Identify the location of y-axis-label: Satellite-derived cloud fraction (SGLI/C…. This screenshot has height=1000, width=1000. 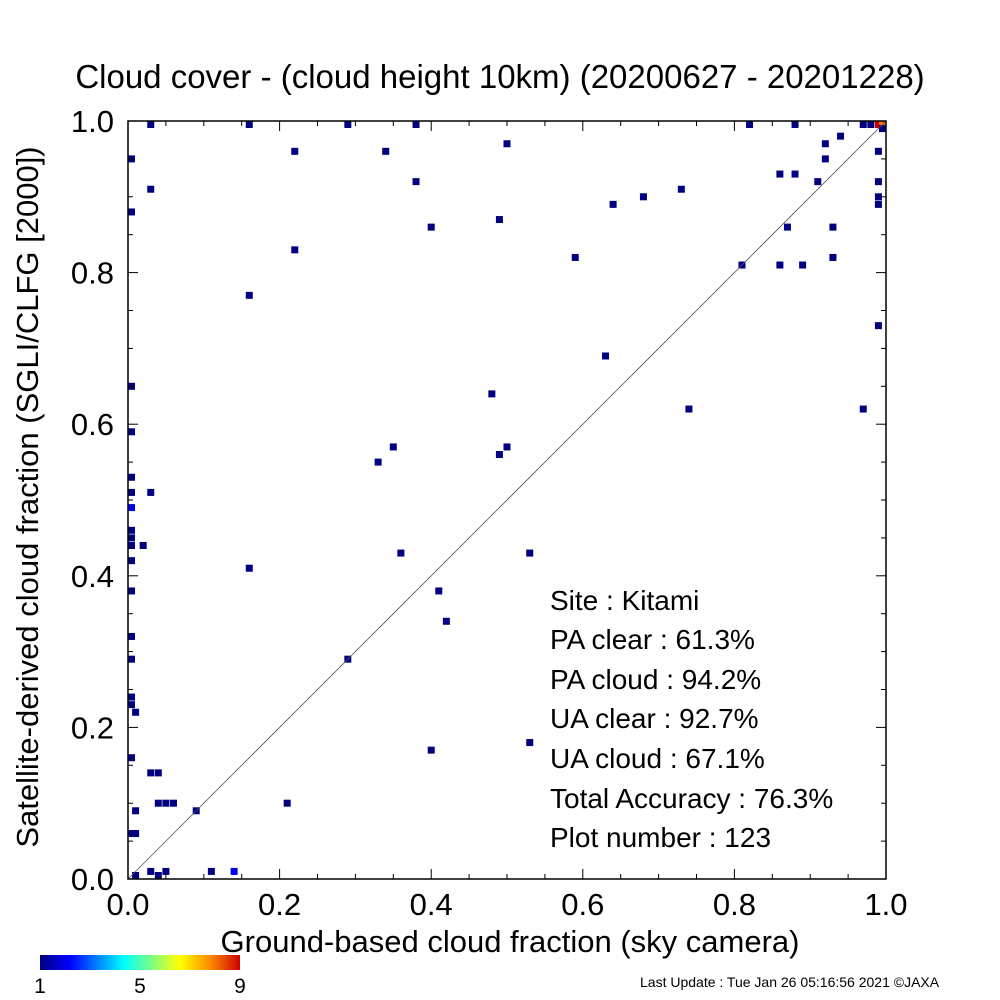
(27, 496).